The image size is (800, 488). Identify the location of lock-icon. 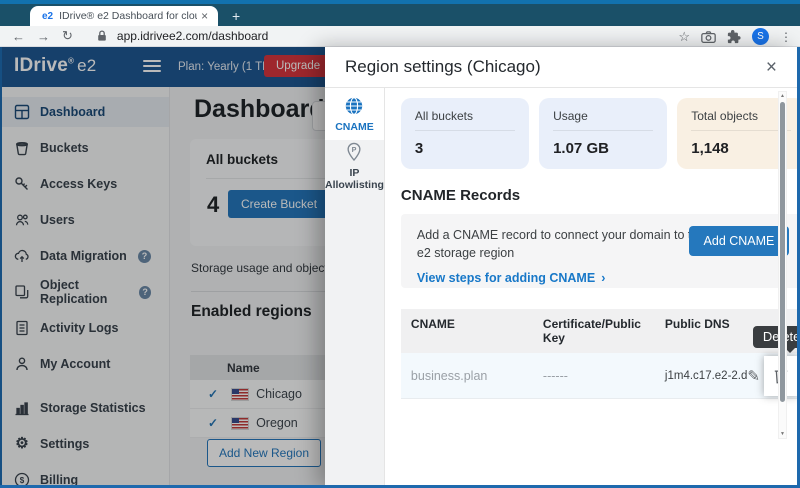
(102, 36).